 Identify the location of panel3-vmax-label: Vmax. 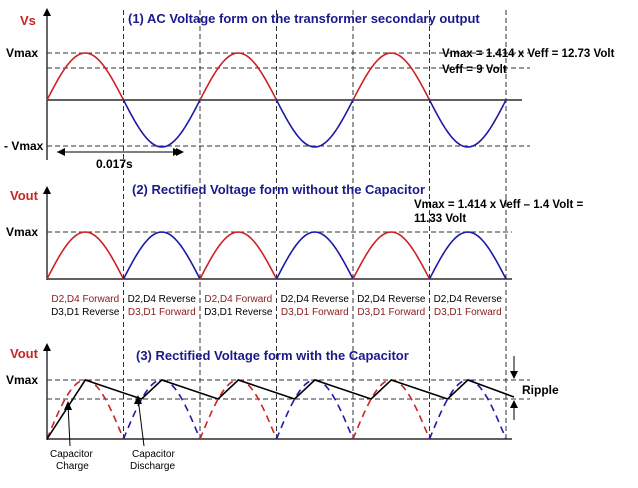
(22, 380).